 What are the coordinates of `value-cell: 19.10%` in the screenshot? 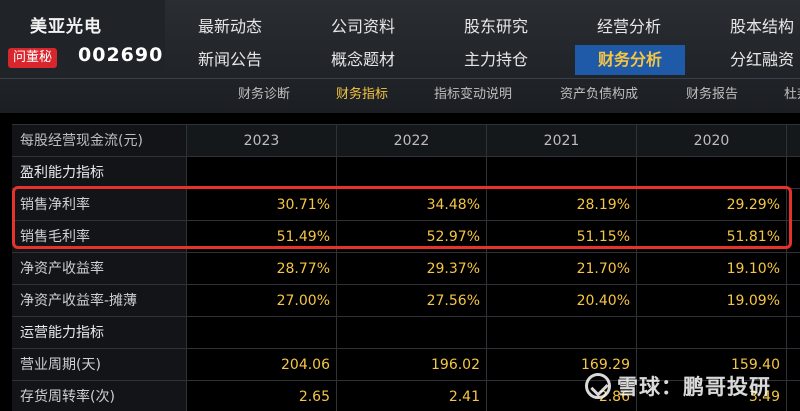 It's located at (711, 269).